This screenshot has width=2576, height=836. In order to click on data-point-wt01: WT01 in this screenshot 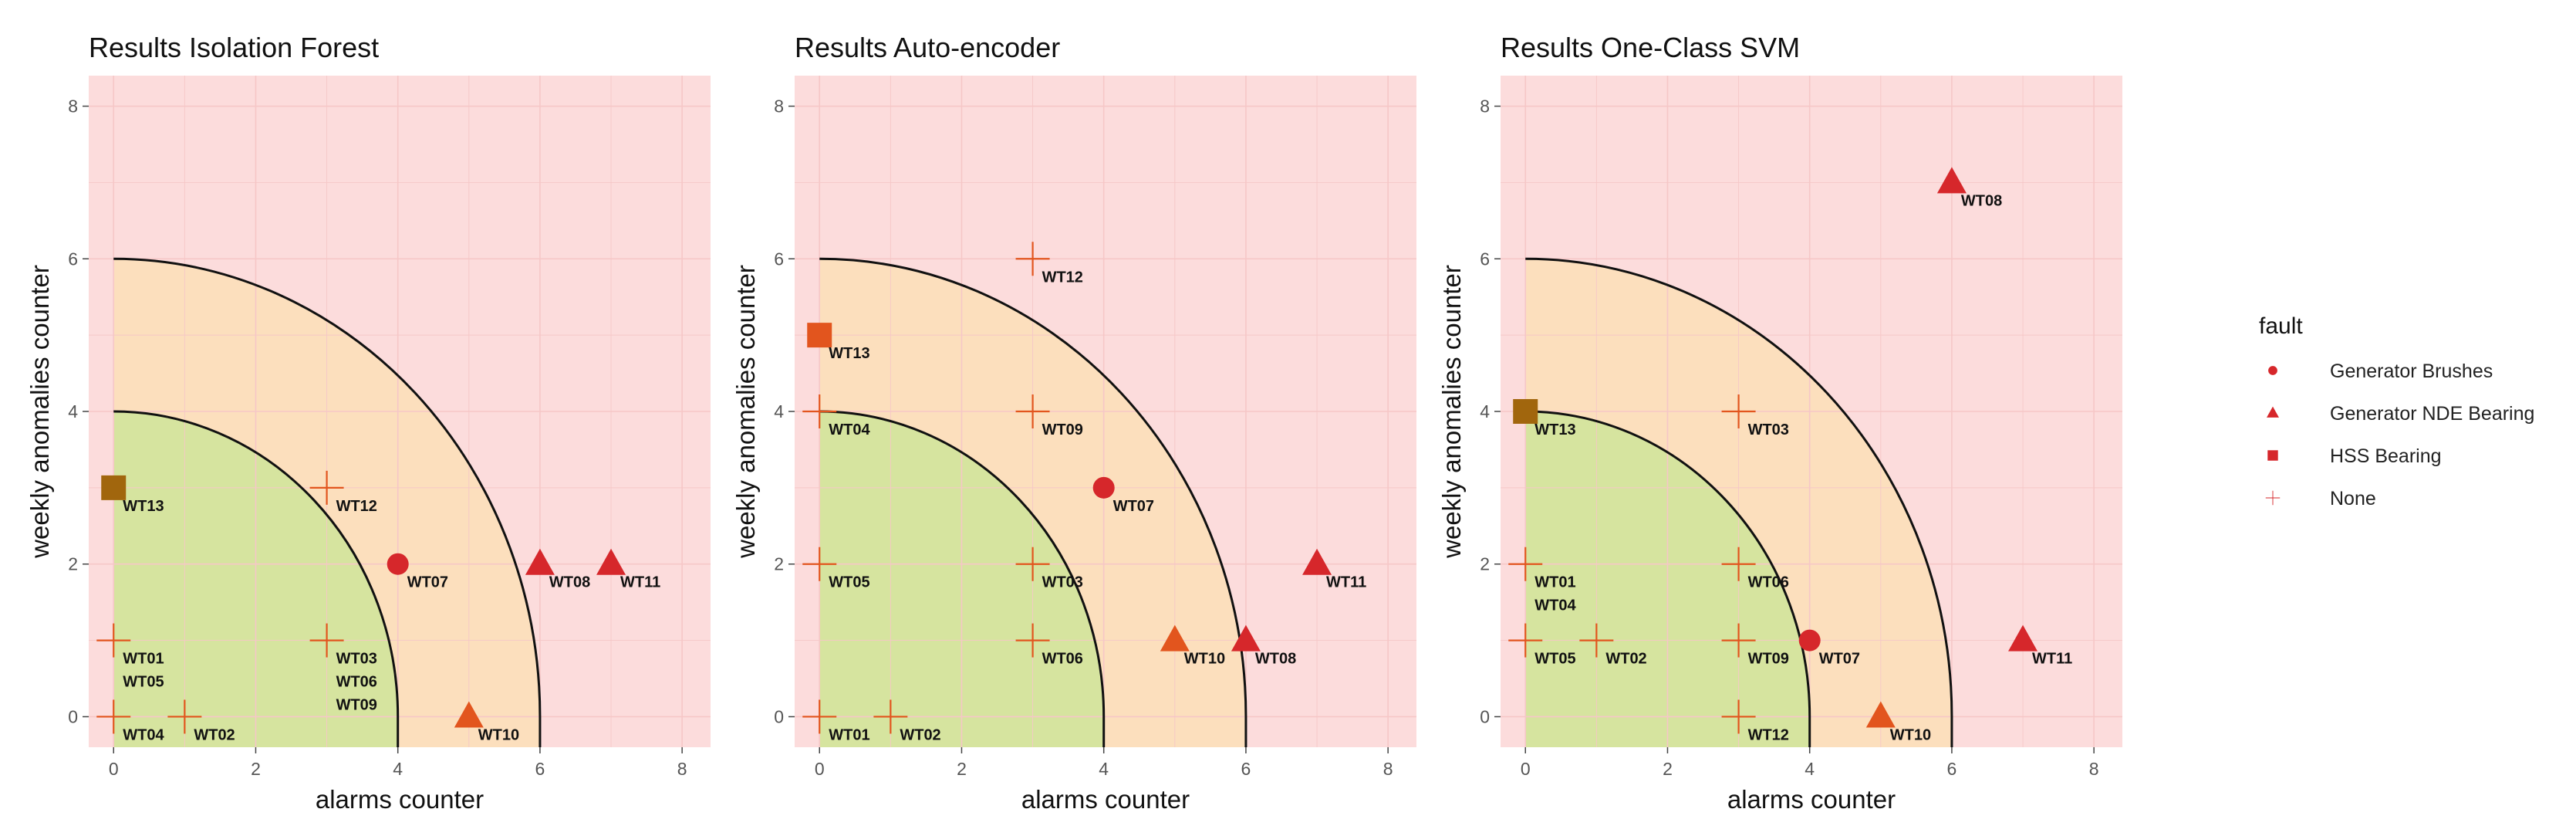, I will do `click(836, 721)`.